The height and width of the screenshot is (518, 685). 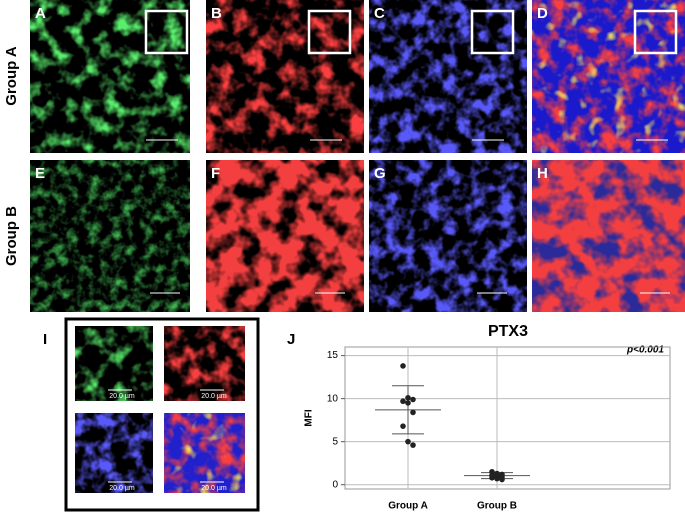 I want to click on y-axis-label: MFI, so click(x=309, y=417).